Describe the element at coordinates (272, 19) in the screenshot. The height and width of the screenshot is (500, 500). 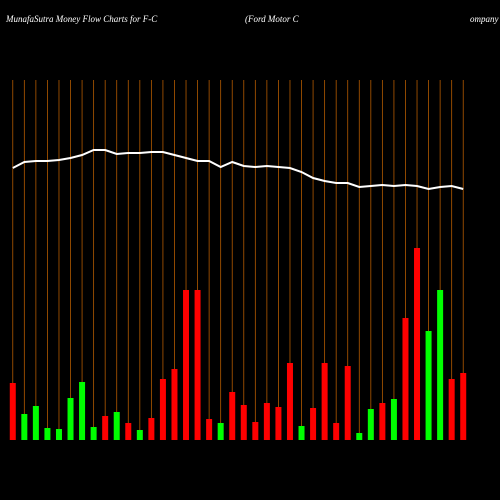
I see `chart-subtitle: (Ford Motor C` at that location.